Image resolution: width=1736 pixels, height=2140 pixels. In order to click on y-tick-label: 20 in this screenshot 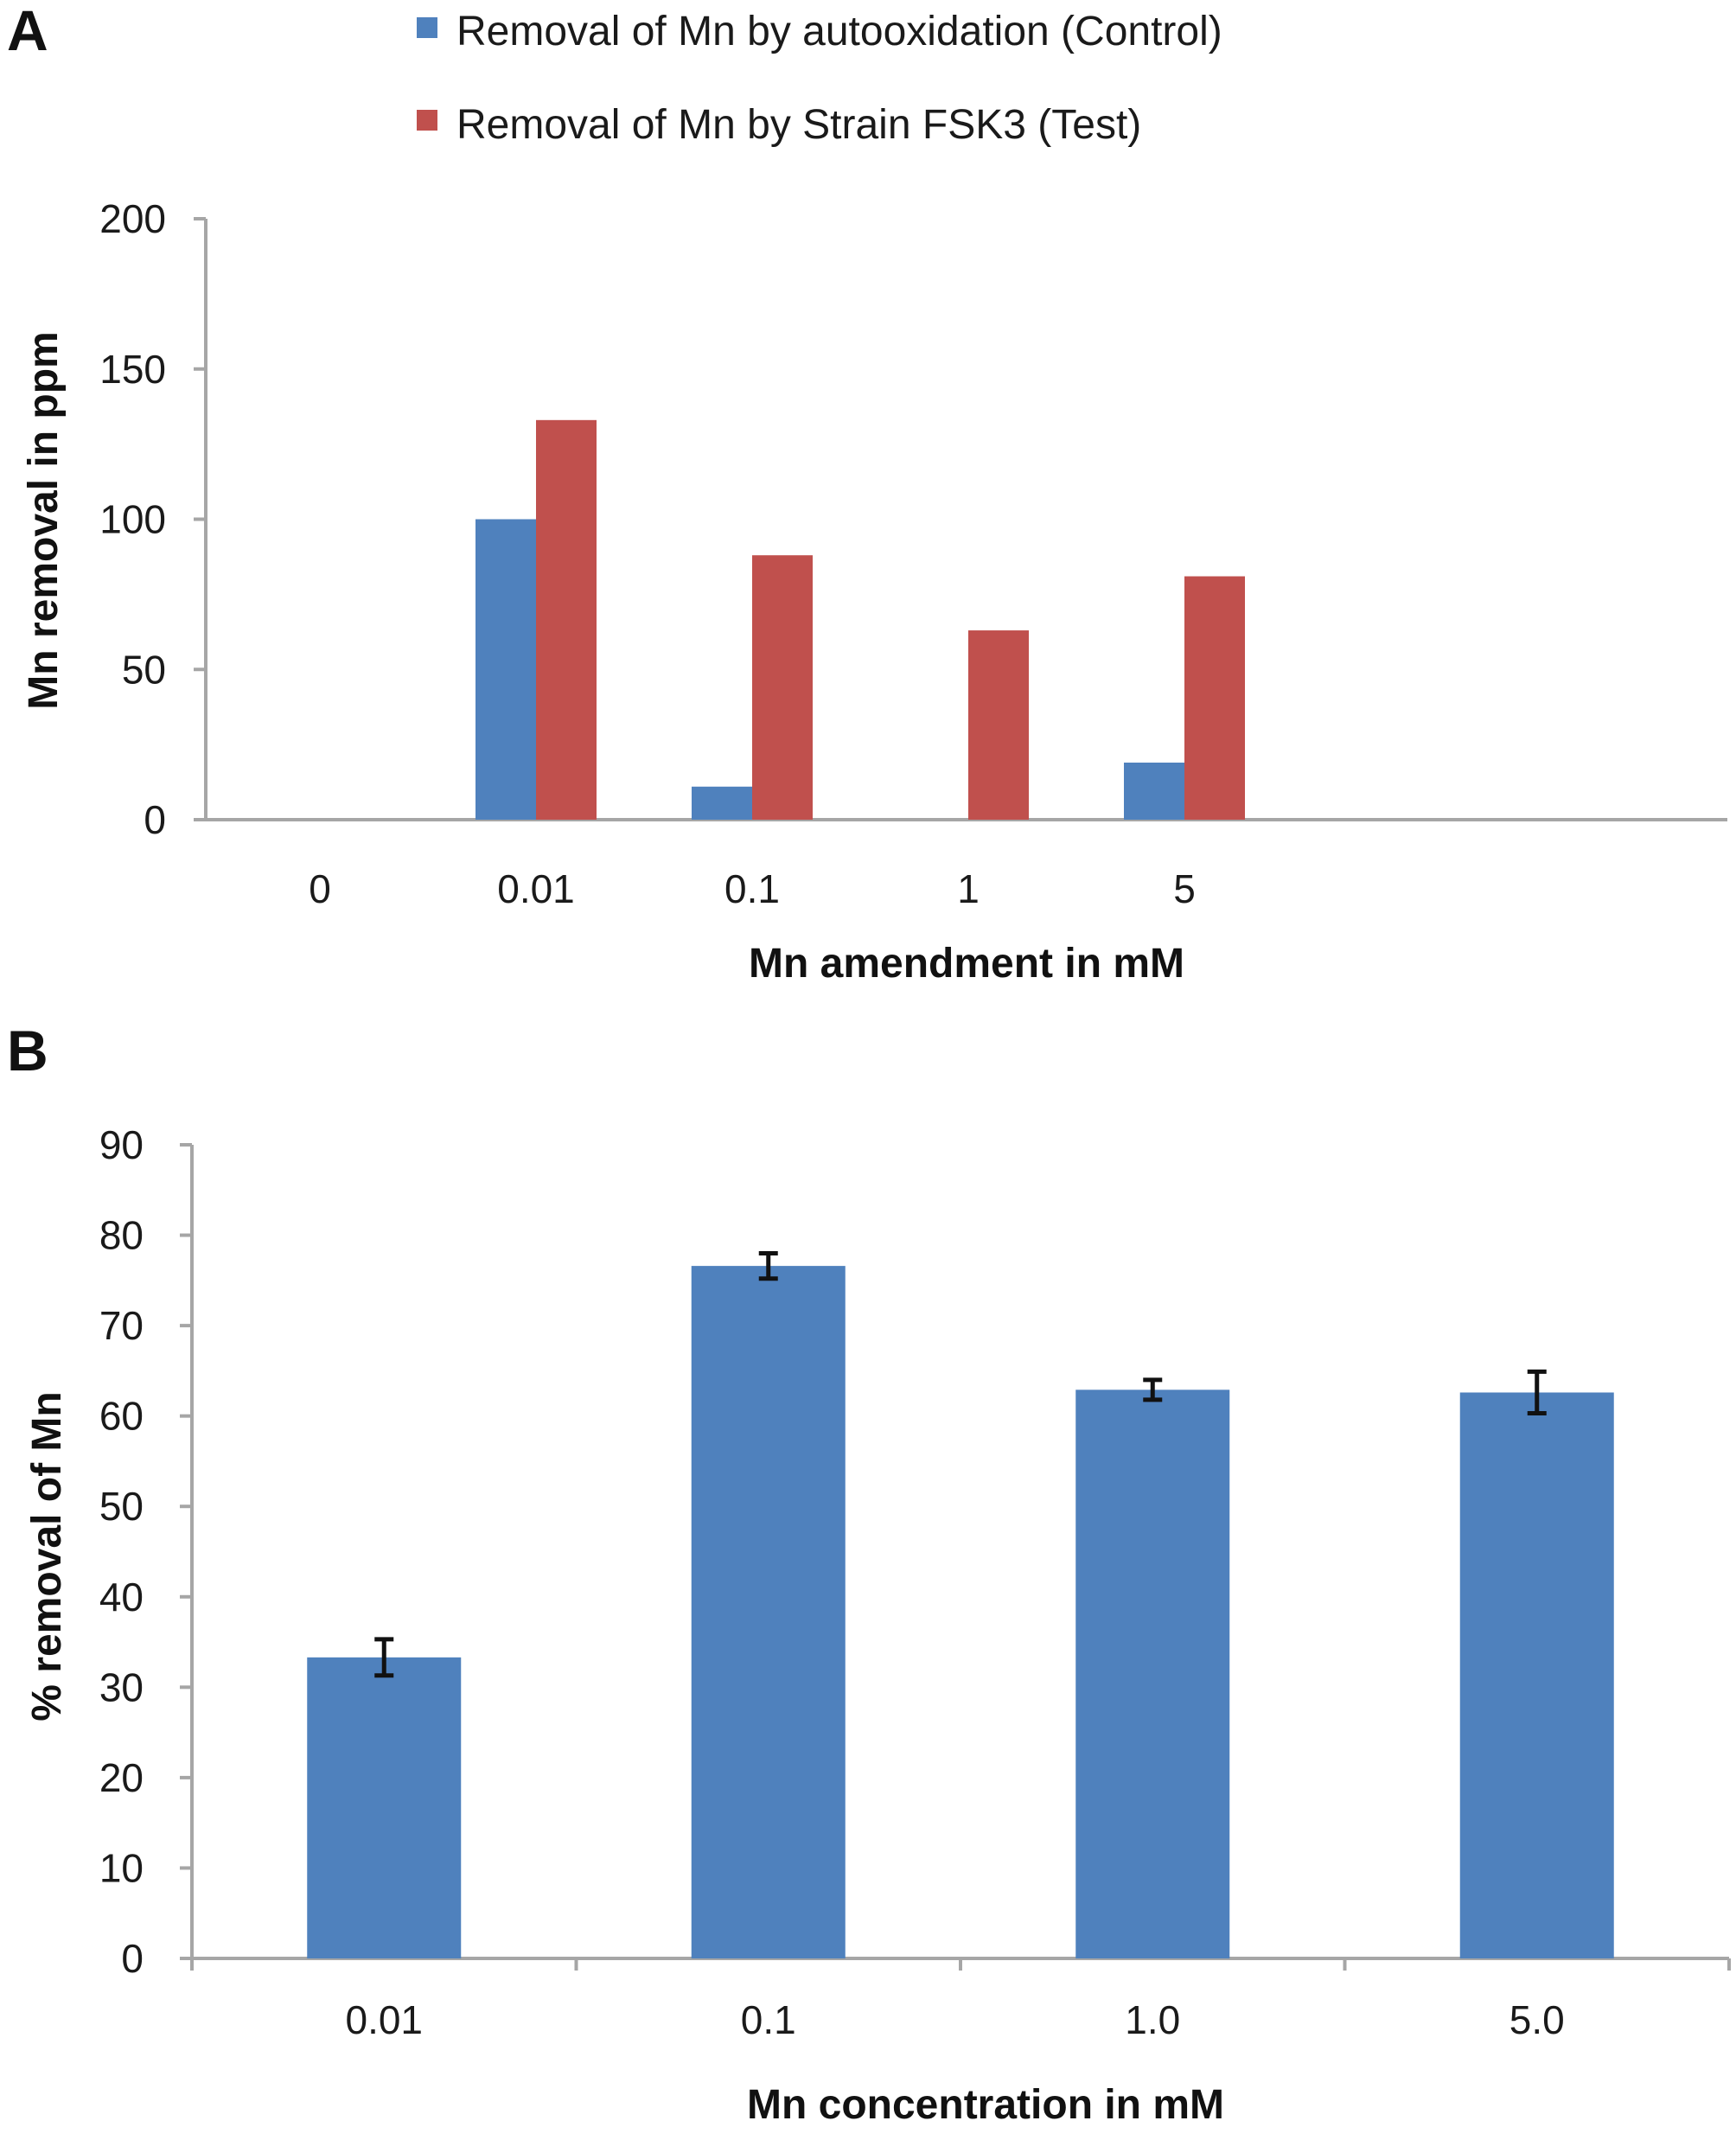, I will do `click(121, 1777)`.